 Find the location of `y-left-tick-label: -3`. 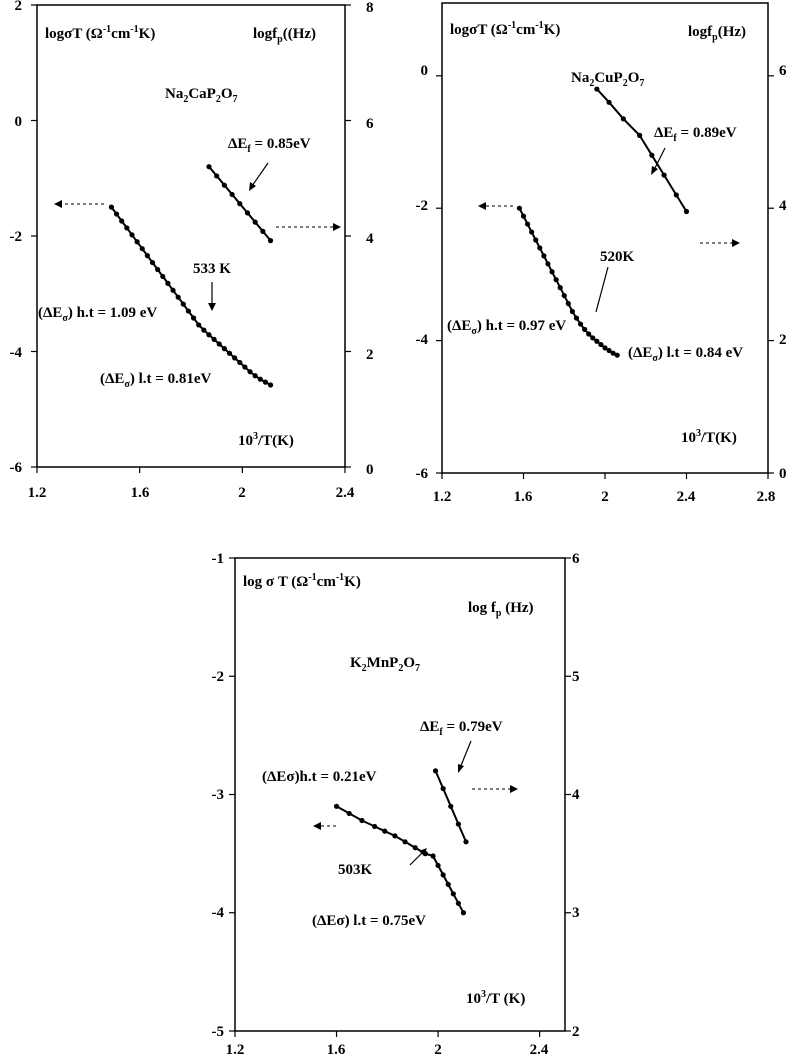

y-left-tick-label: -3 is located at coordinates (218, 795).